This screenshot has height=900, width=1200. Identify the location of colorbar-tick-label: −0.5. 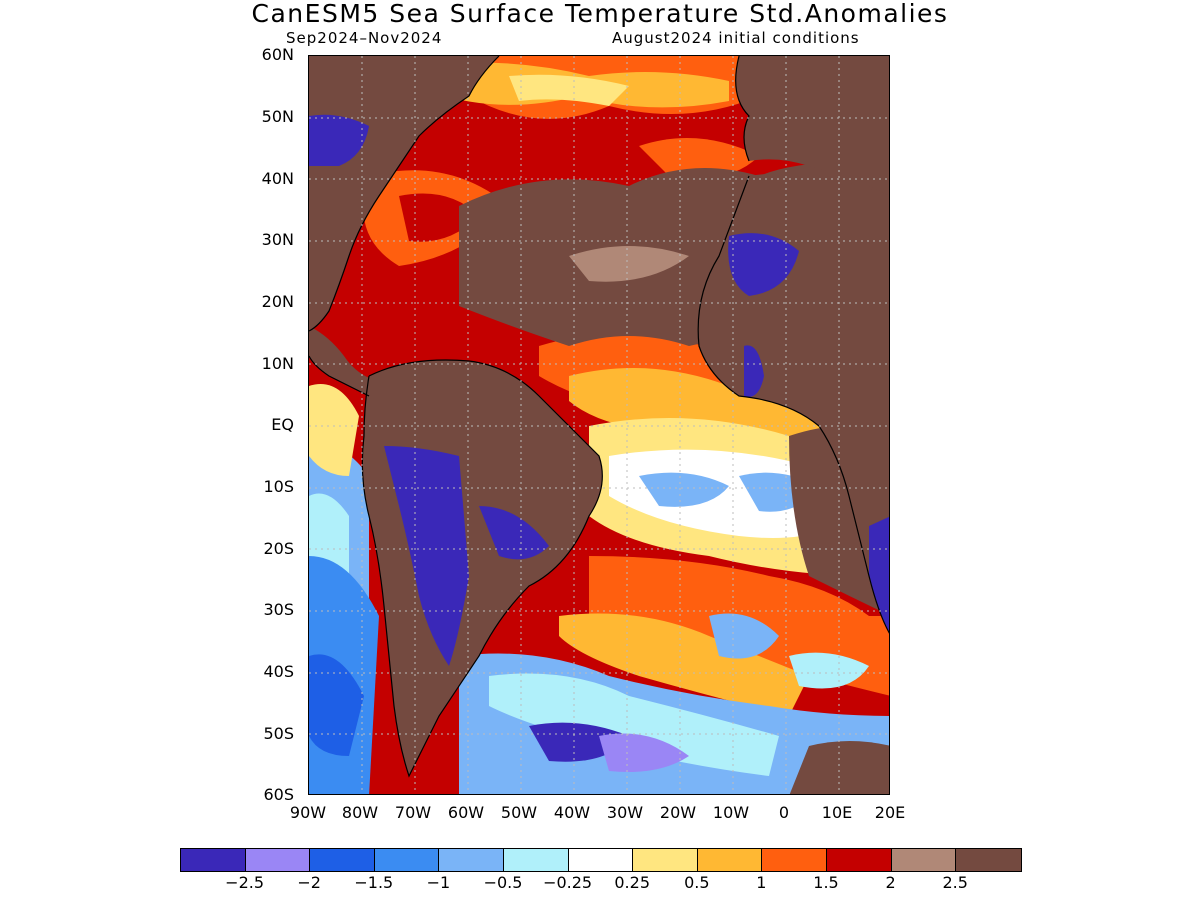
(503, 882).